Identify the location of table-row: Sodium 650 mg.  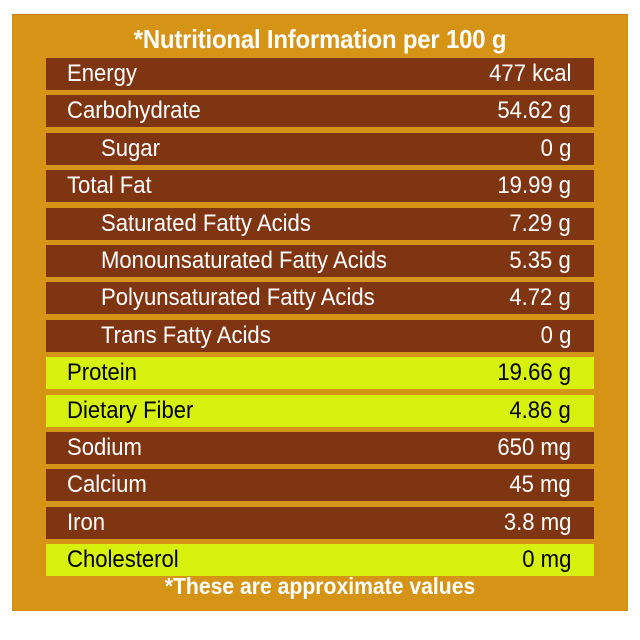
(320, 447).